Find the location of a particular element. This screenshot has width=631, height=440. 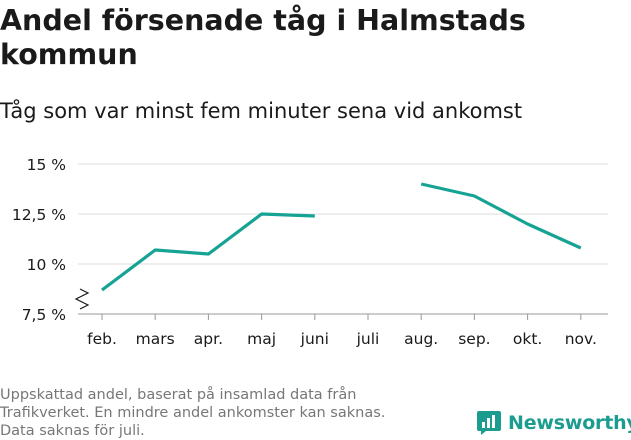

chart-title: Andel försenade tåg i Halmstads kommun is located at coordinates (263, 37).